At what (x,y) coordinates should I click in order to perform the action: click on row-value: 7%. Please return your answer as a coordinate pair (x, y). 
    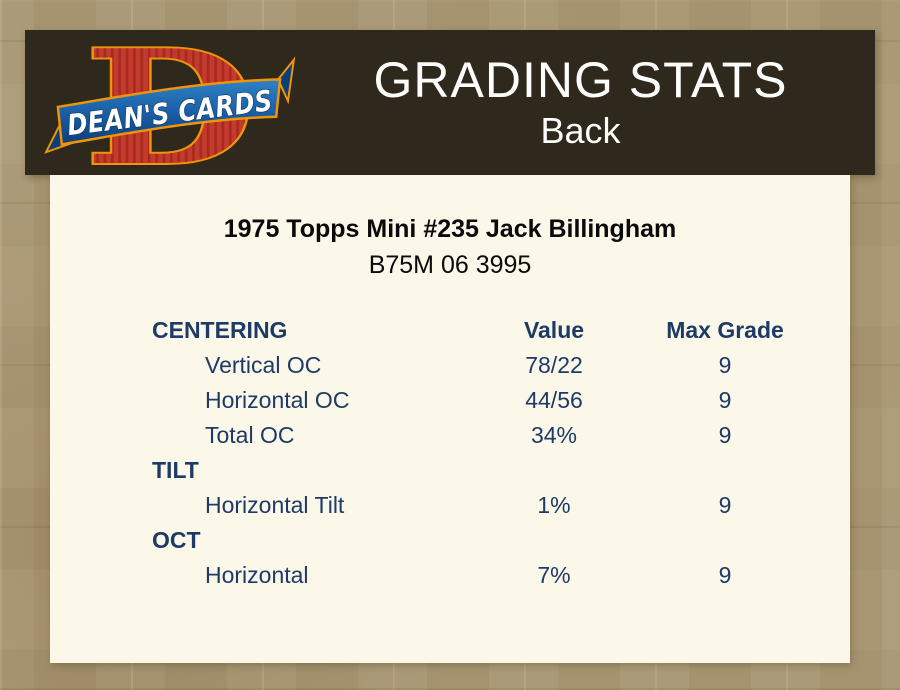
    Looking at the image, I should click on (554, 575).